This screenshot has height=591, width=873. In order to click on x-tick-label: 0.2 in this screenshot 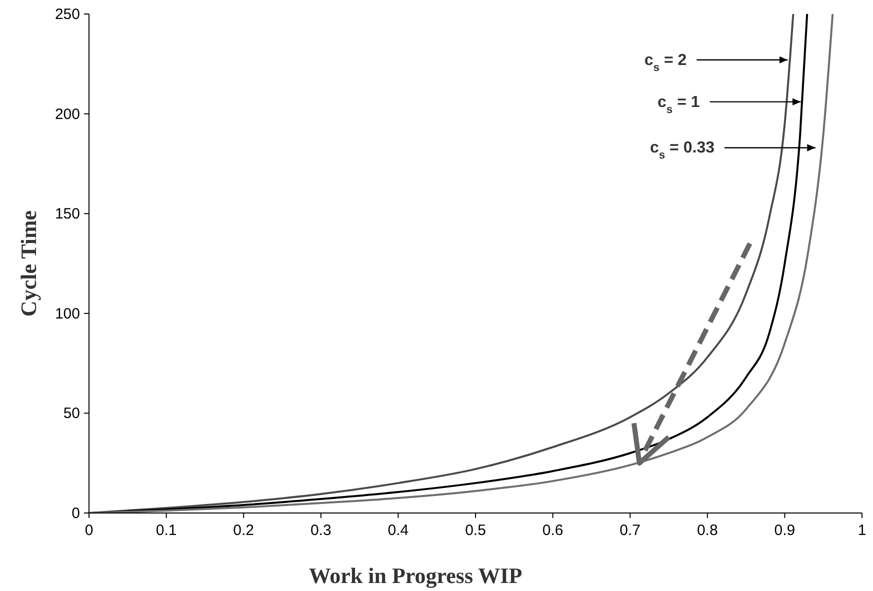, I will do `click(243, 530)`.